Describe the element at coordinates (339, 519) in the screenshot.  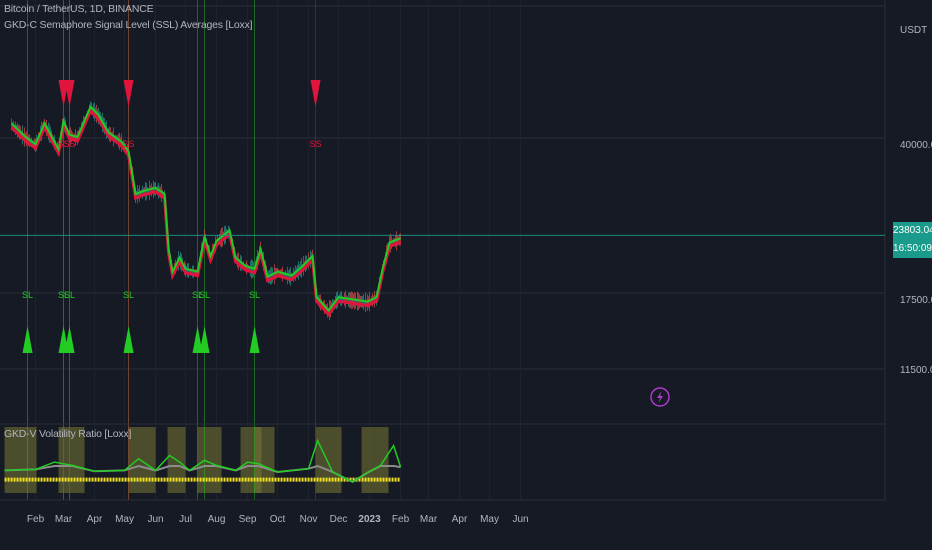
I see `time-tick-label: Dec` at that location.